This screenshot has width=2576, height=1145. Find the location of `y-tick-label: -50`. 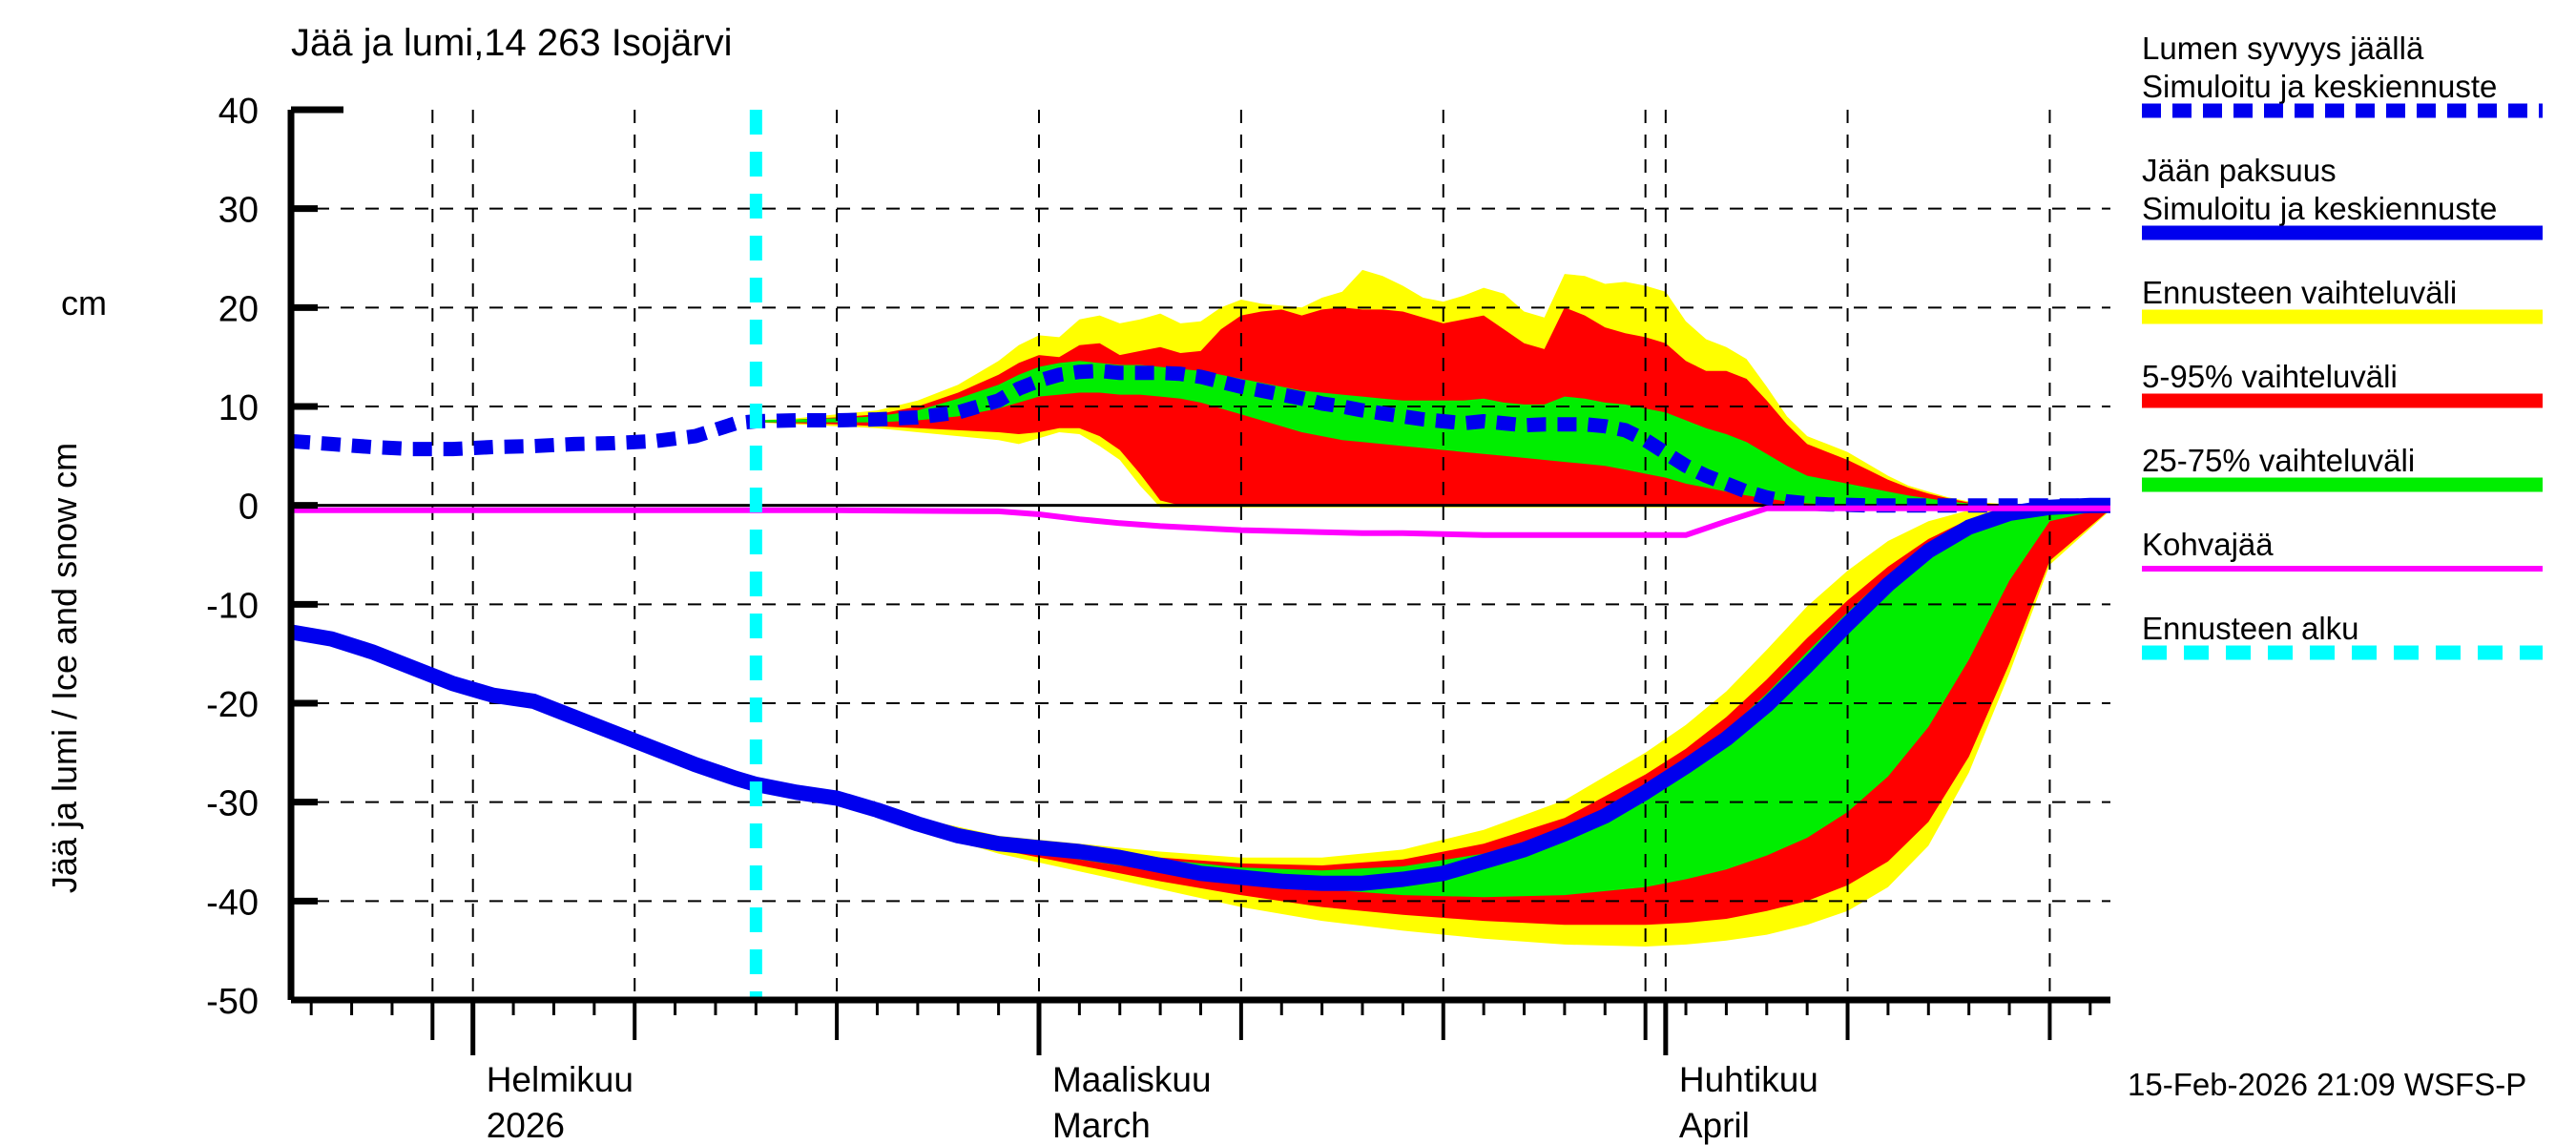

y-tick-label: -50 is located at coordinates (232, 1002).